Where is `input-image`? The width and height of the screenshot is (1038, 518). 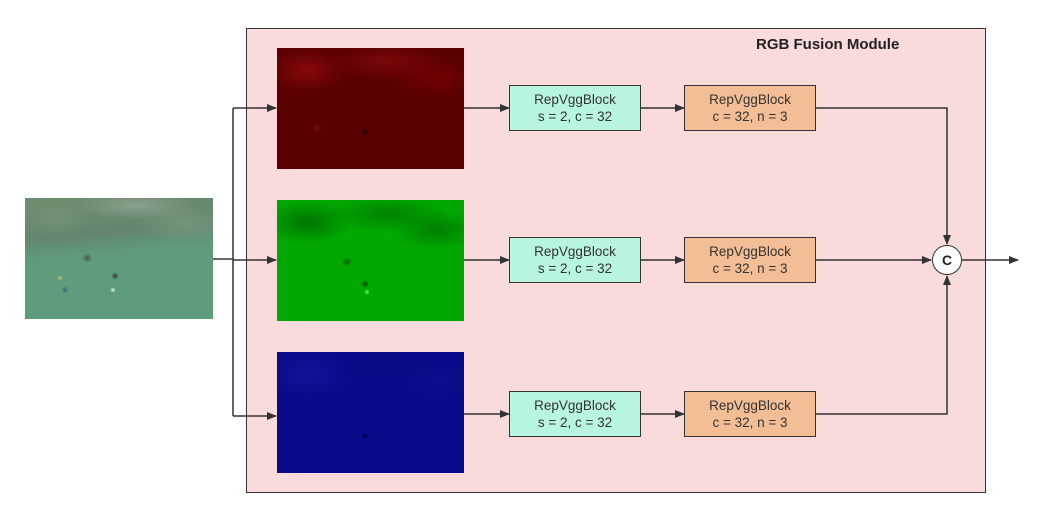 input-image is located at coordinates (119, 258).